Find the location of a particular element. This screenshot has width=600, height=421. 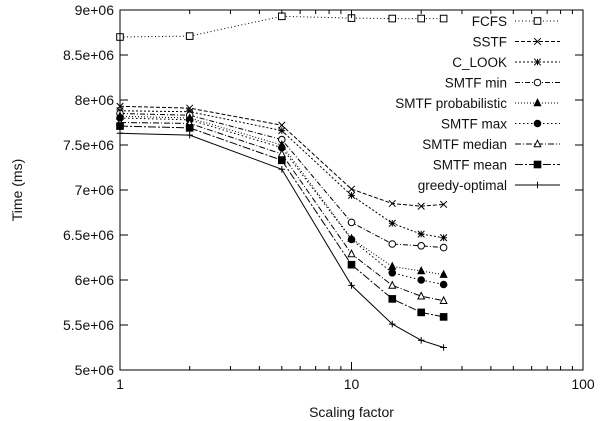

series-sstf is located at coordinates (282, 156).